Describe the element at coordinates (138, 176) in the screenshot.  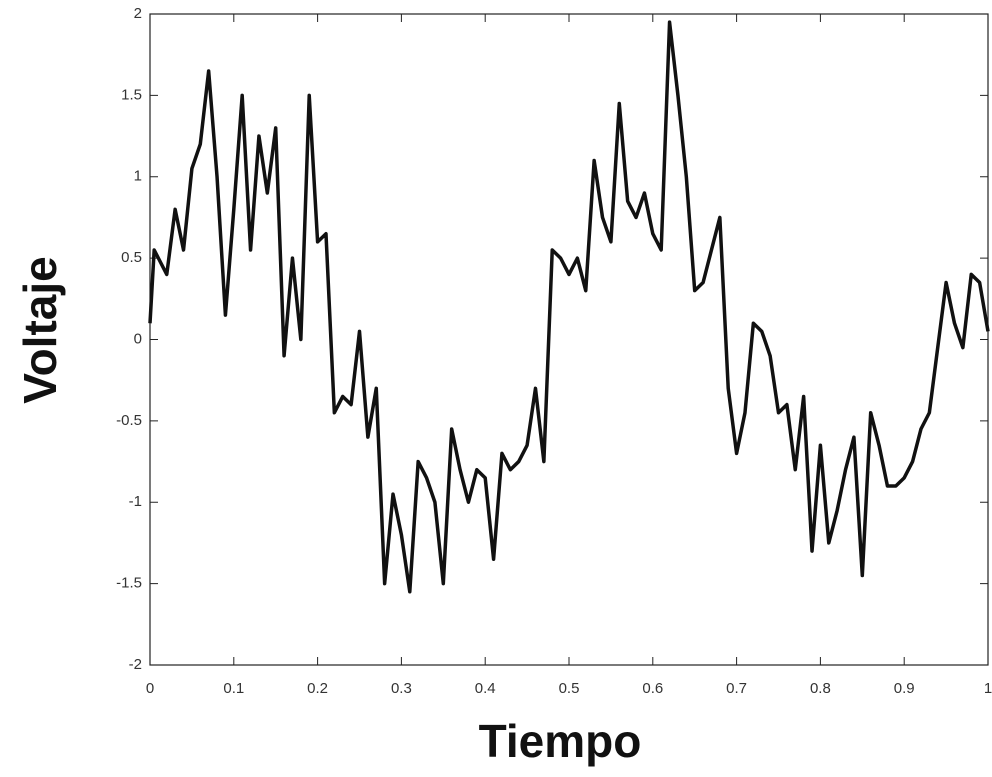
I see `y-tick-label: 1` at that location.